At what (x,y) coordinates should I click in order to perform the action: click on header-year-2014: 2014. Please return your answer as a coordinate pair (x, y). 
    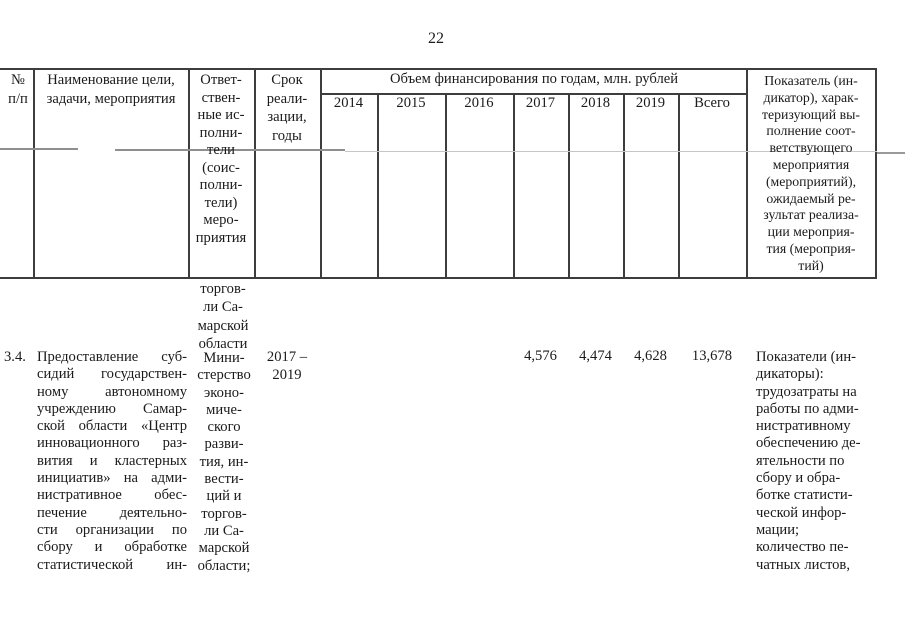
    Looking at the image, I should click on (348, 103).